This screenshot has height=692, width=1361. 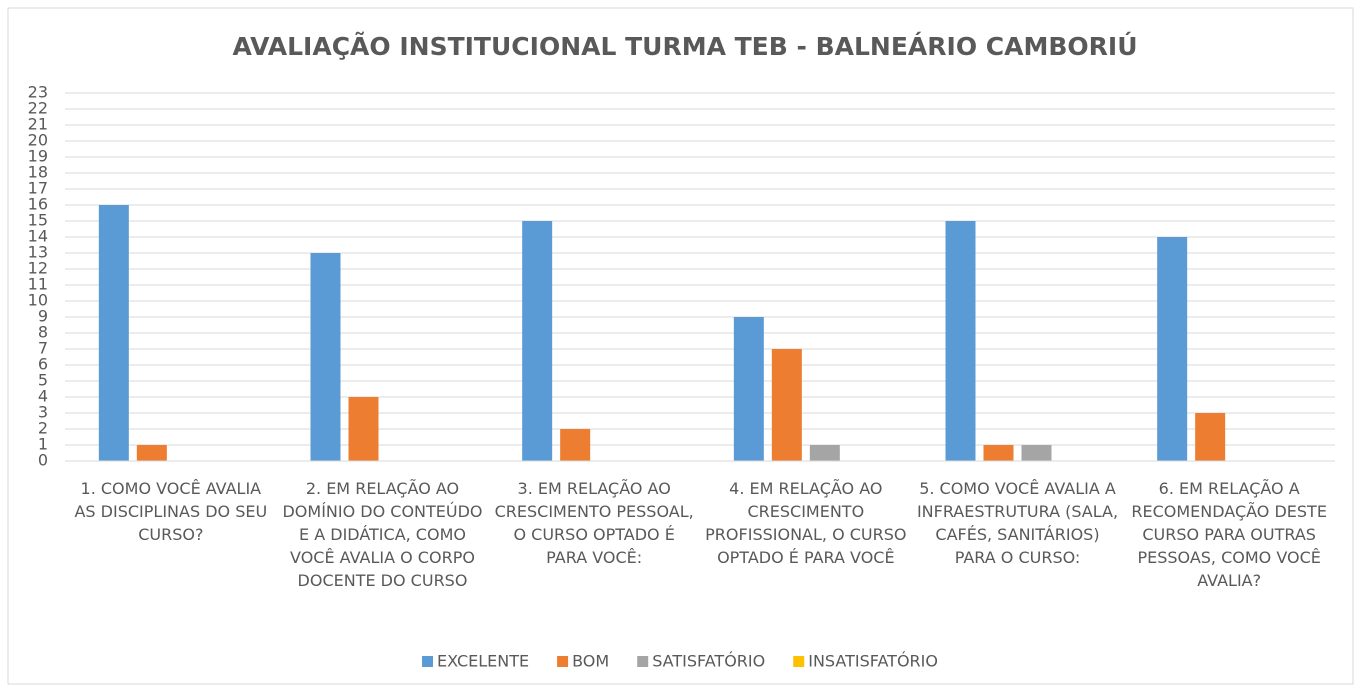 What do you see at coordinates (38, 172) in the screenshot?
I see `y-tick-label: 18` at bounding box center [38, 172].